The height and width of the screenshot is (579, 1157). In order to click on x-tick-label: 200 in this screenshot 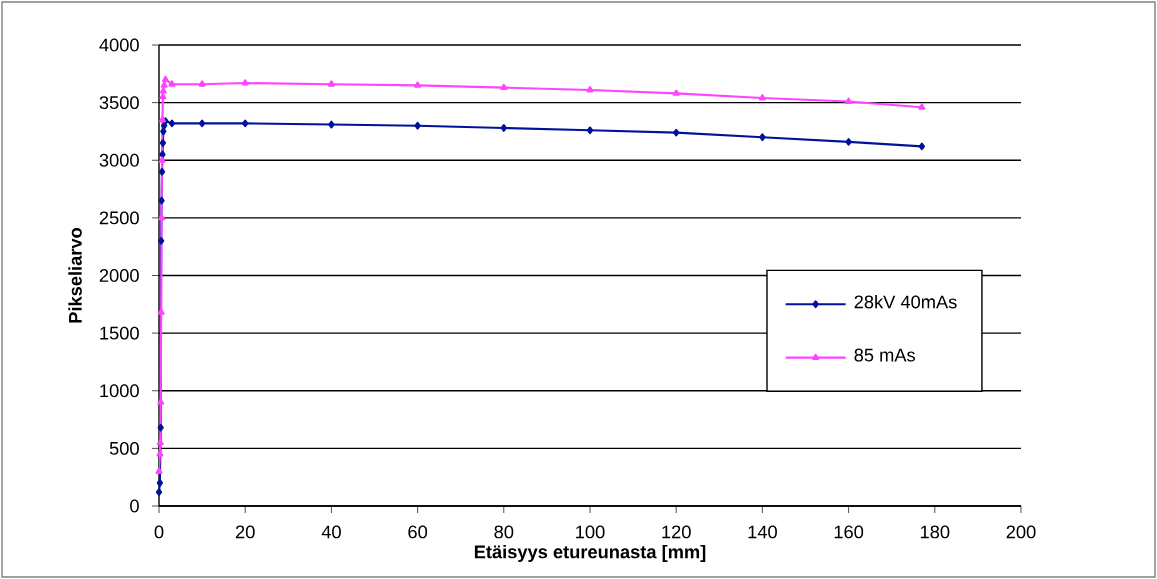, I will do `click(1021, 532)`.